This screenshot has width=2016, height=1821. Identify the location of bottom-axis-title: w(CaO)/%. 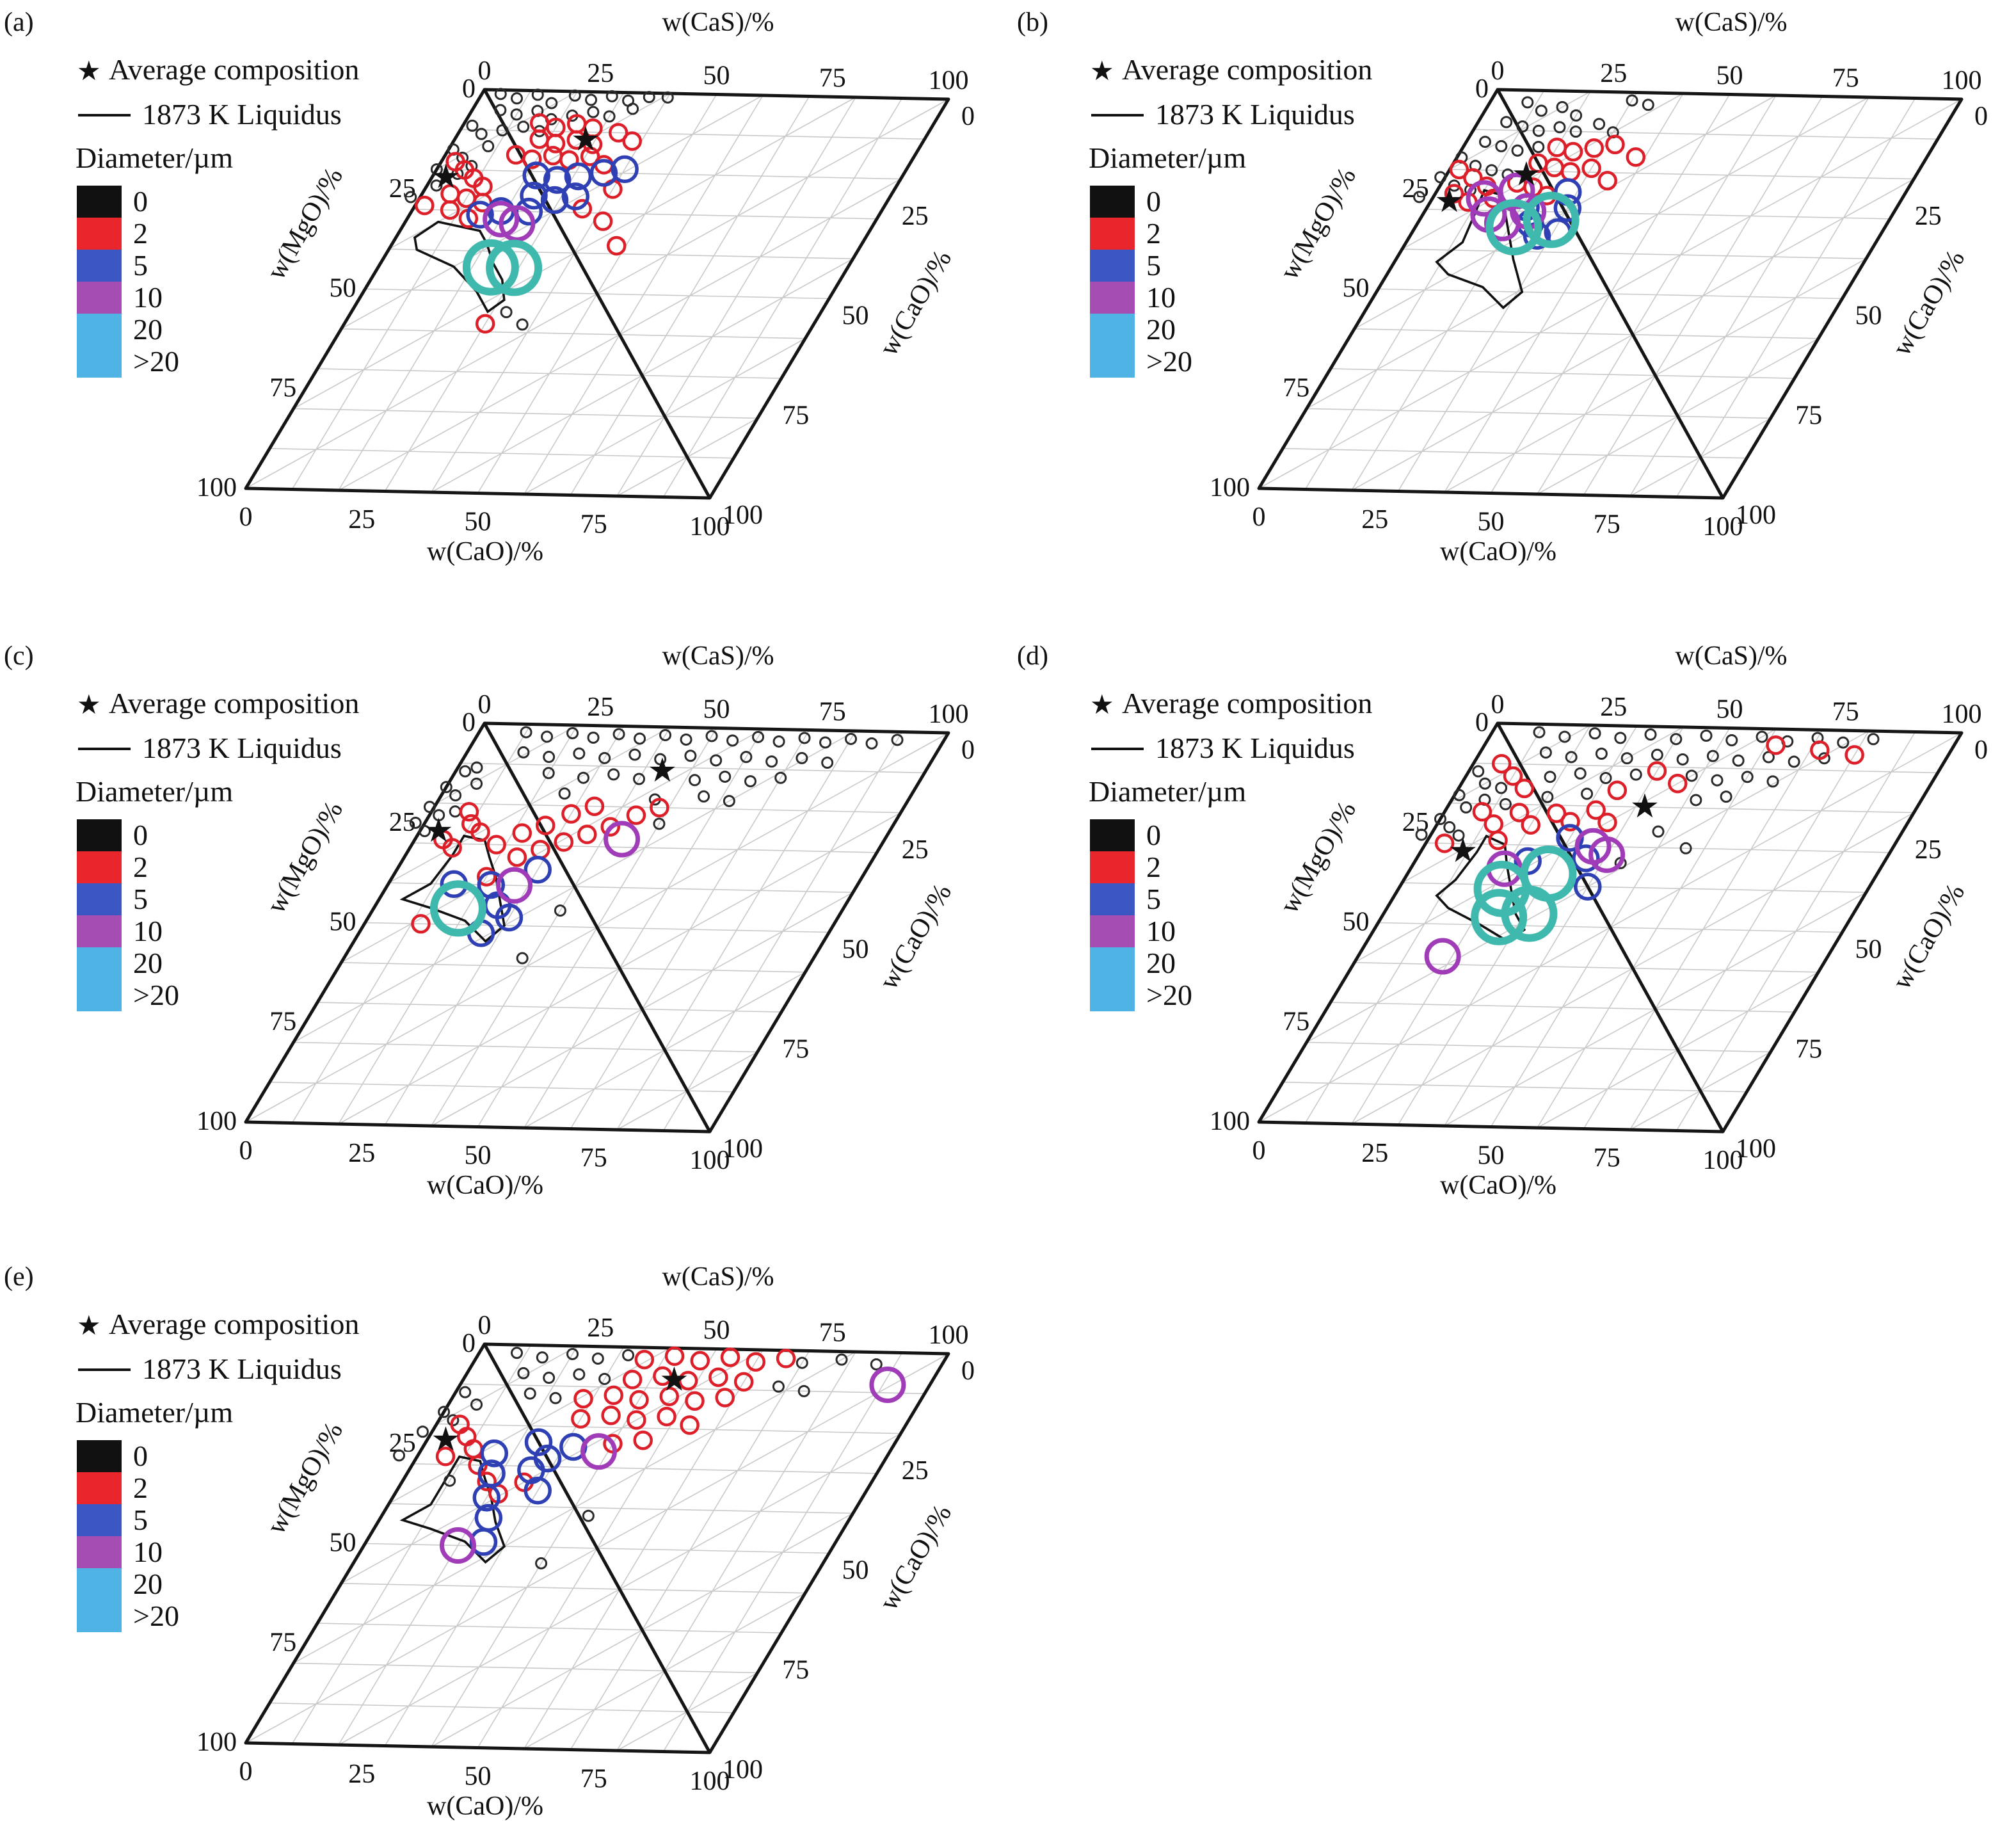
(485, 551).